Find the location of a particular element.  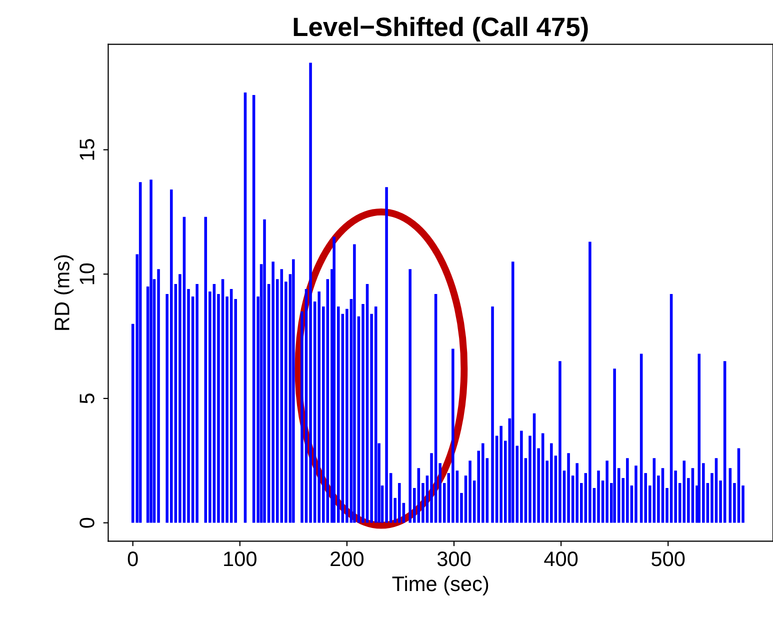

x-axis-title: Time (sec) is located at coordinates (440, 586).